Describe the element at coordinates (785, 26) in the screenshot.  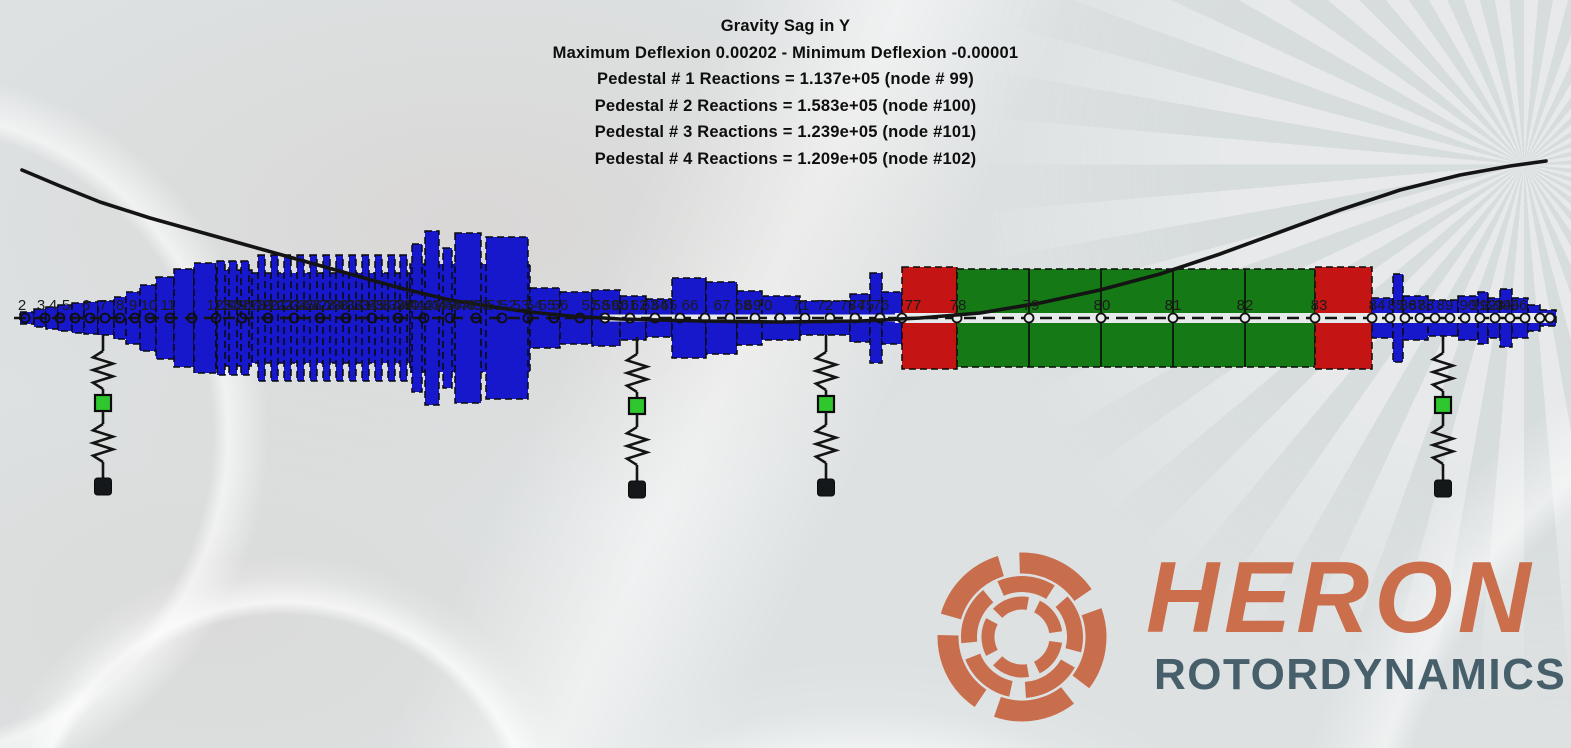
I see `plot-title: Gravity Sag in Y` at that location.